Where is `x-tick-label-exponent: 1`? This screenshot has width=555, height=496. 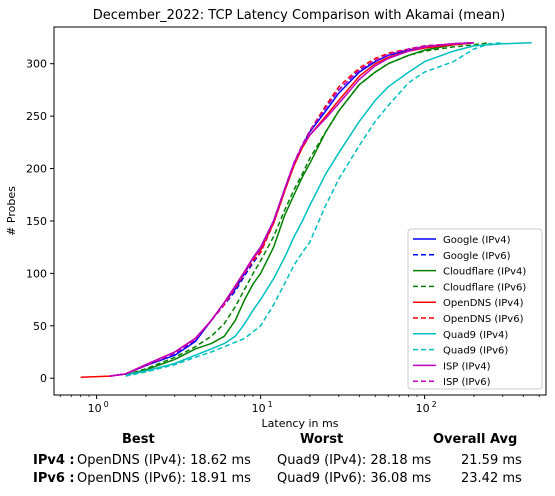 x-tick-label-exponent: 1 is located at coordinates (270, 404).